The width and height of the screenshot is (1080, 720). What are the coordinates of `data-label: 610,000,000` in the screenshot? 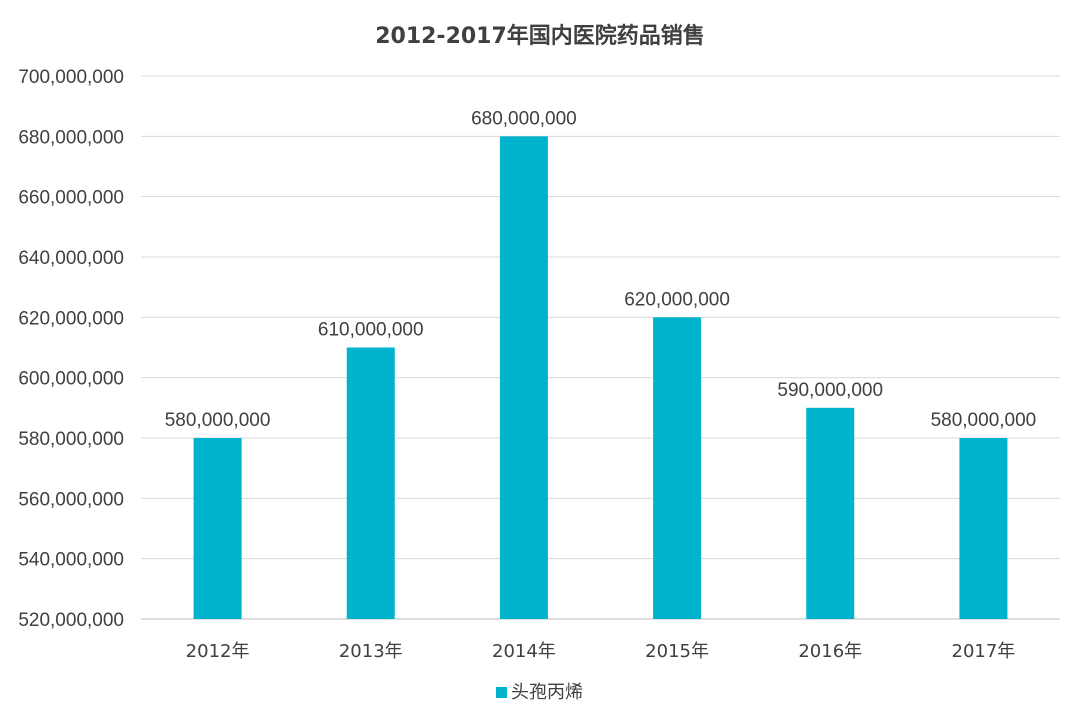 It's located at (371, 330).